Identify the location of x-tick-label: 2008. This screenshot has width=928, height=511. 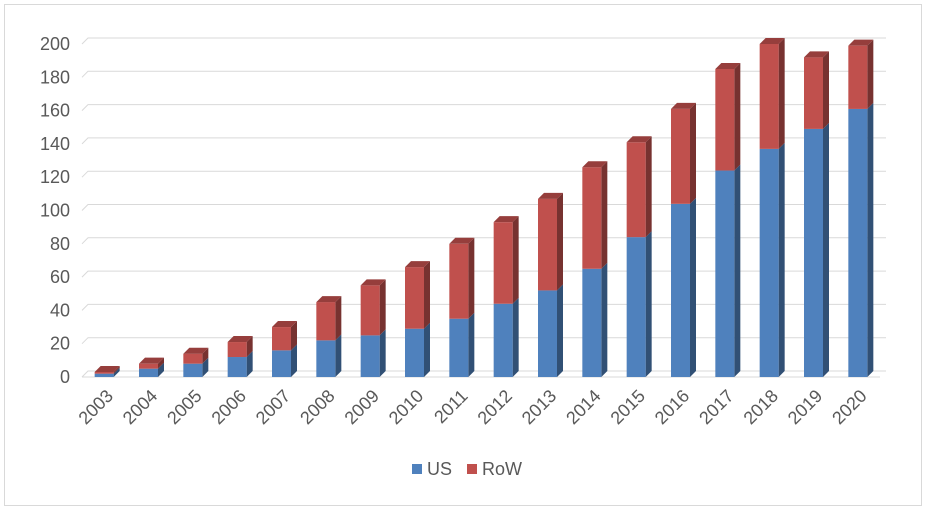
(317, 407).